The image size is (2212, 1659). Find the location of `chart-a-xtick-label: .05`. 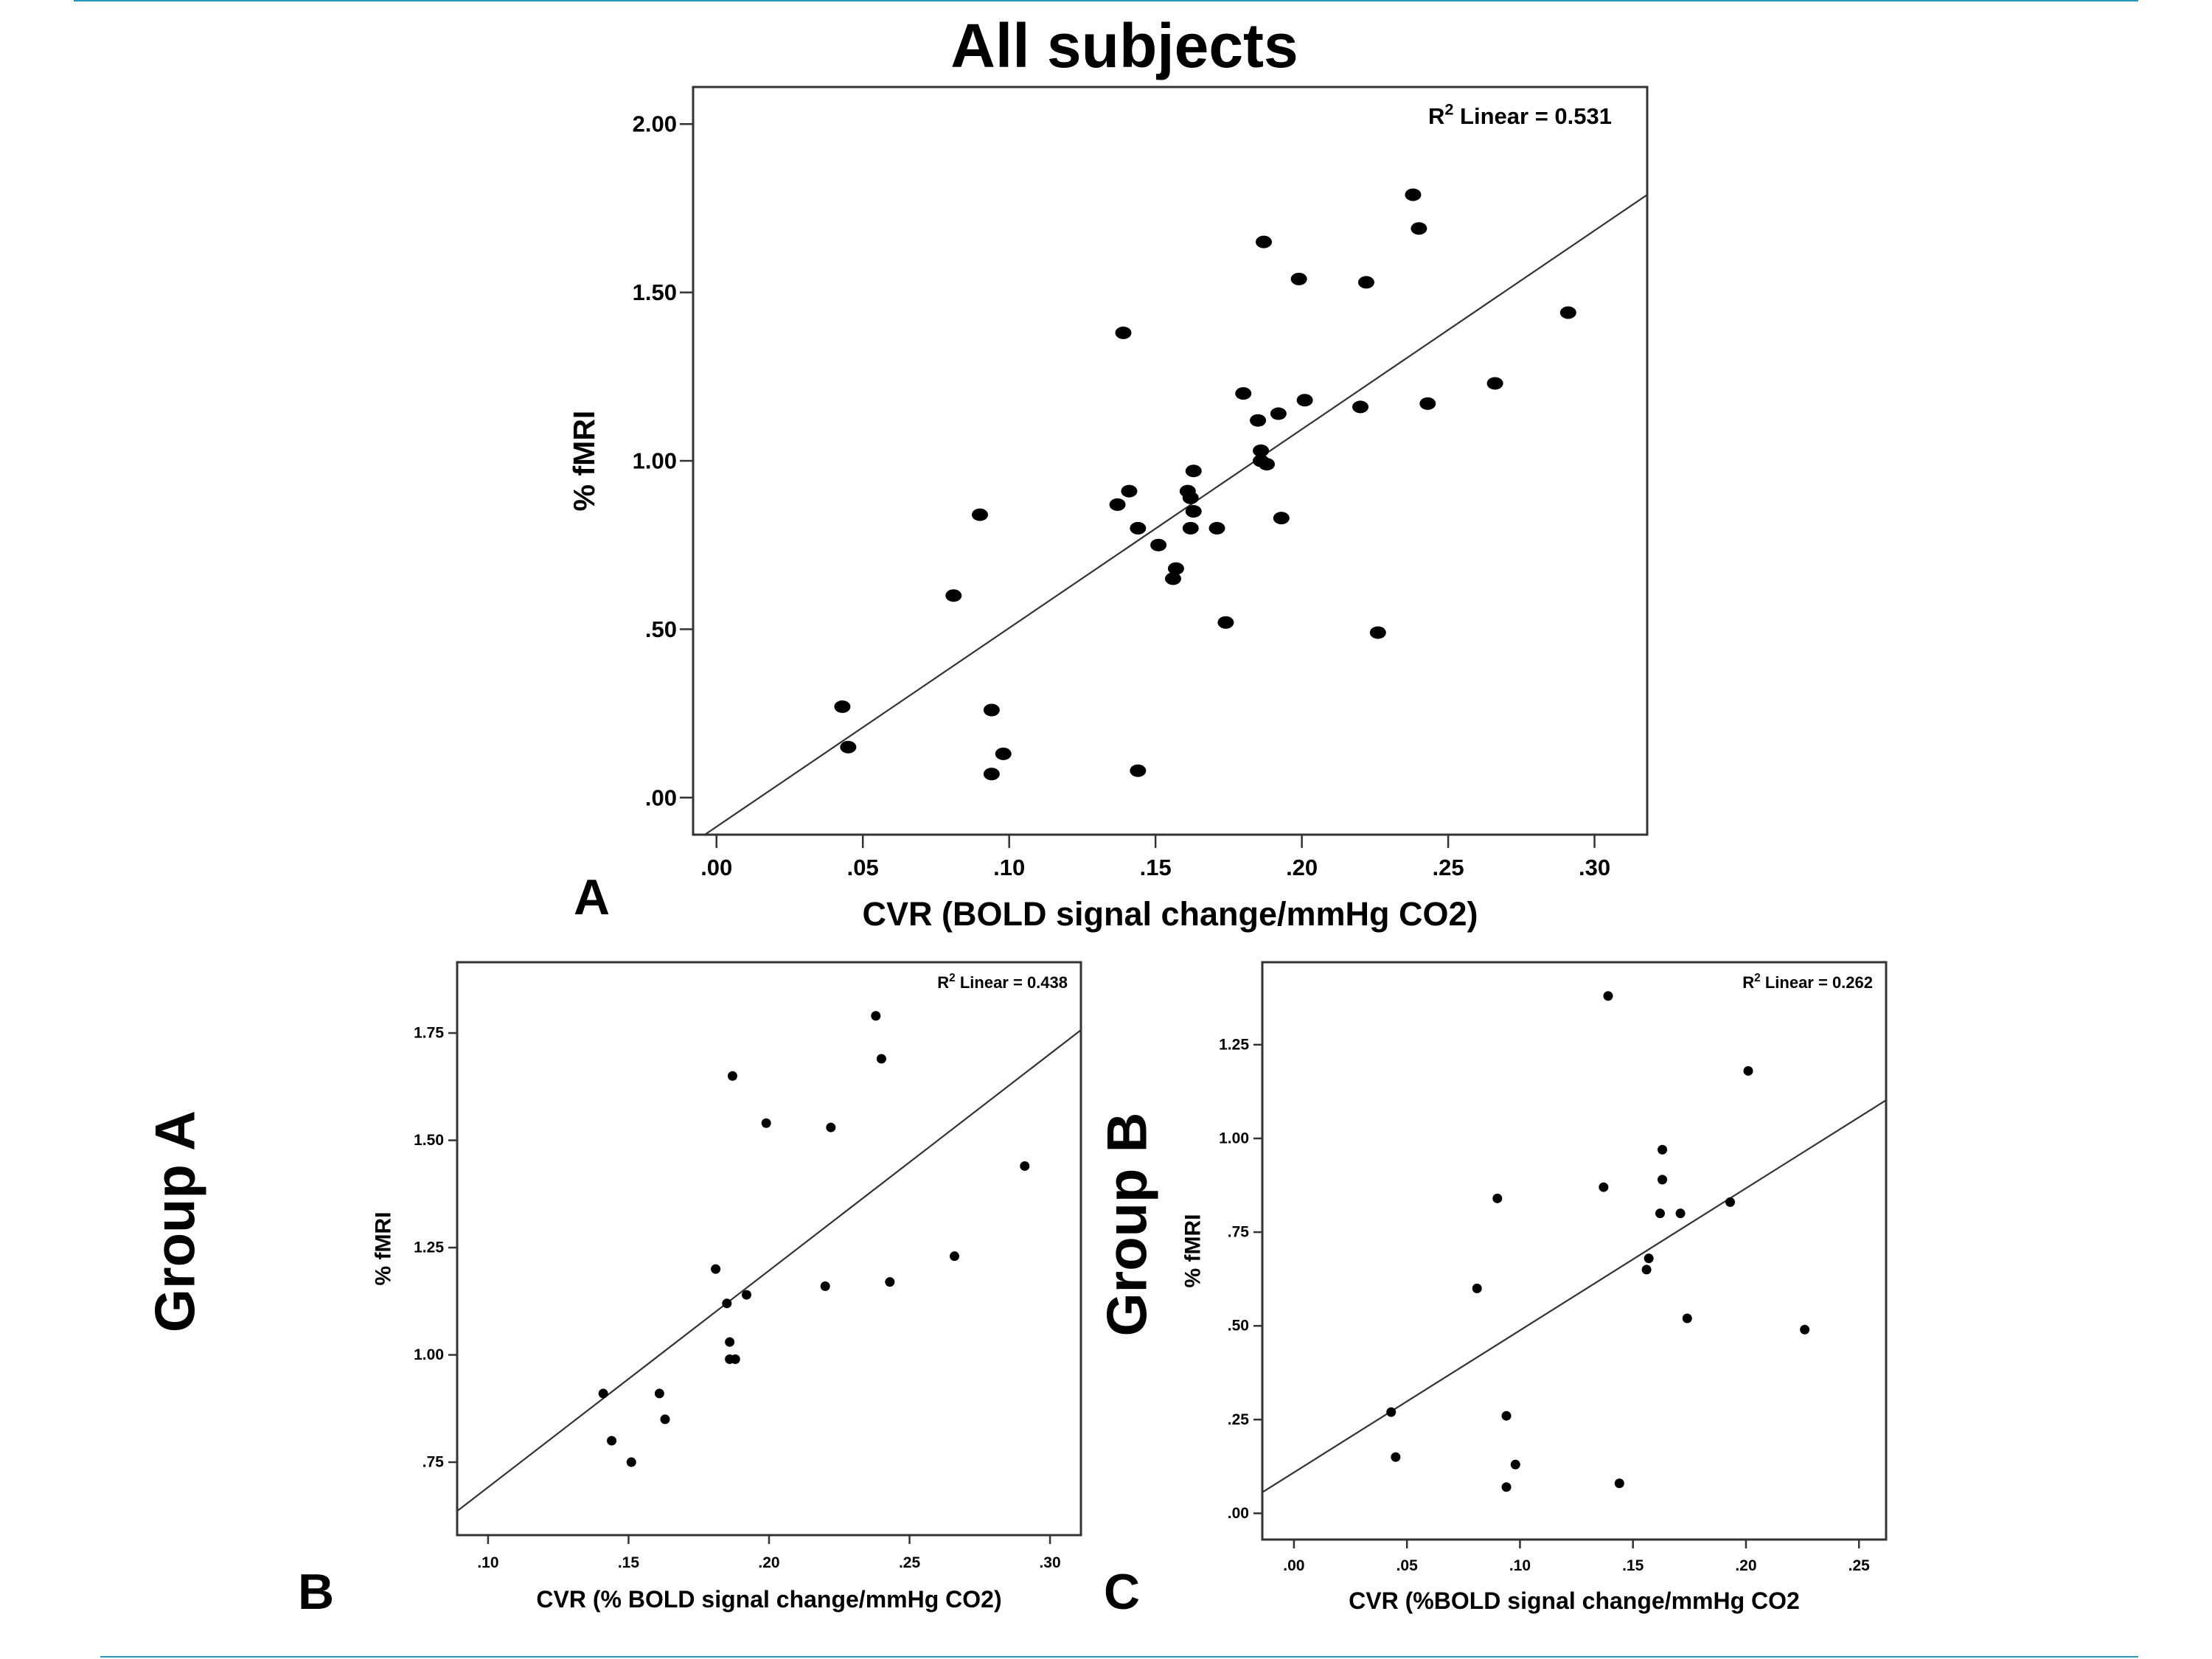

chart-a-xtick-label: .05 is located at coordinates (863, 867).